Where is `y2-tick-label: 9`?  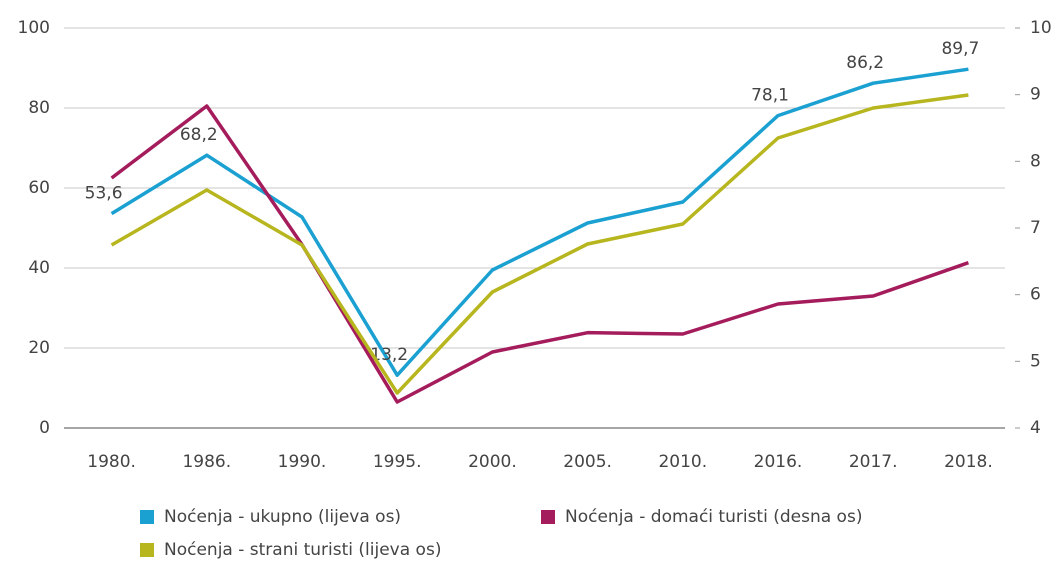 y2-tick-label: 9 is located at coordinates (1035, 95).